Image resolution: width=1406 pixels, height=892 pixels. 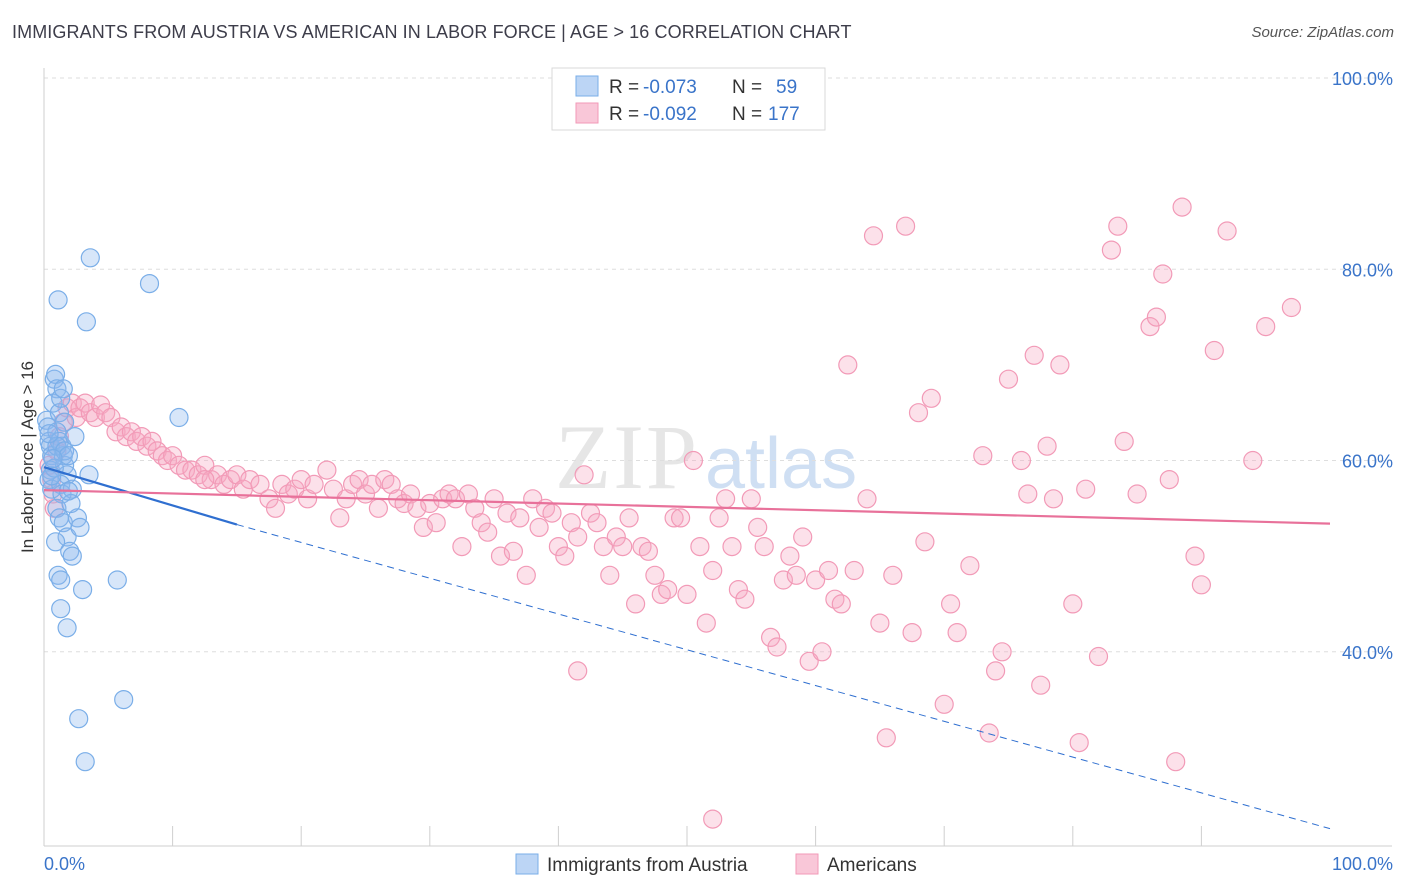 I want to click on series-austria-points, so click(x=112, y=510).